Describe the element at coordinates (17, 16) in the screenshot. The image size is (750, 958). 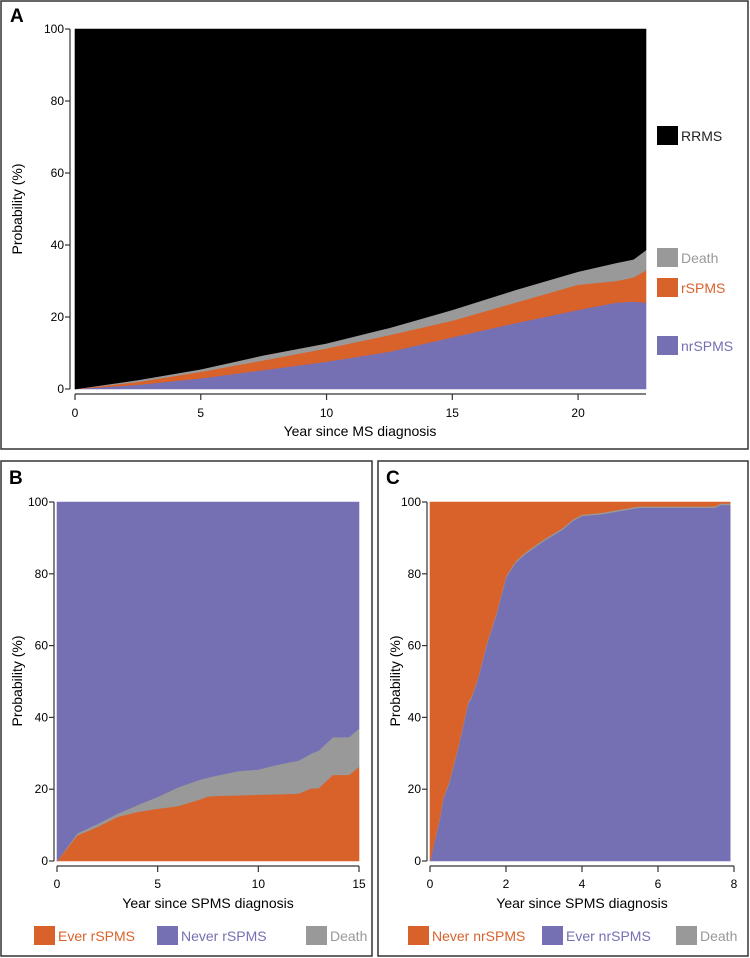
I see `panel-label: A` at that location.